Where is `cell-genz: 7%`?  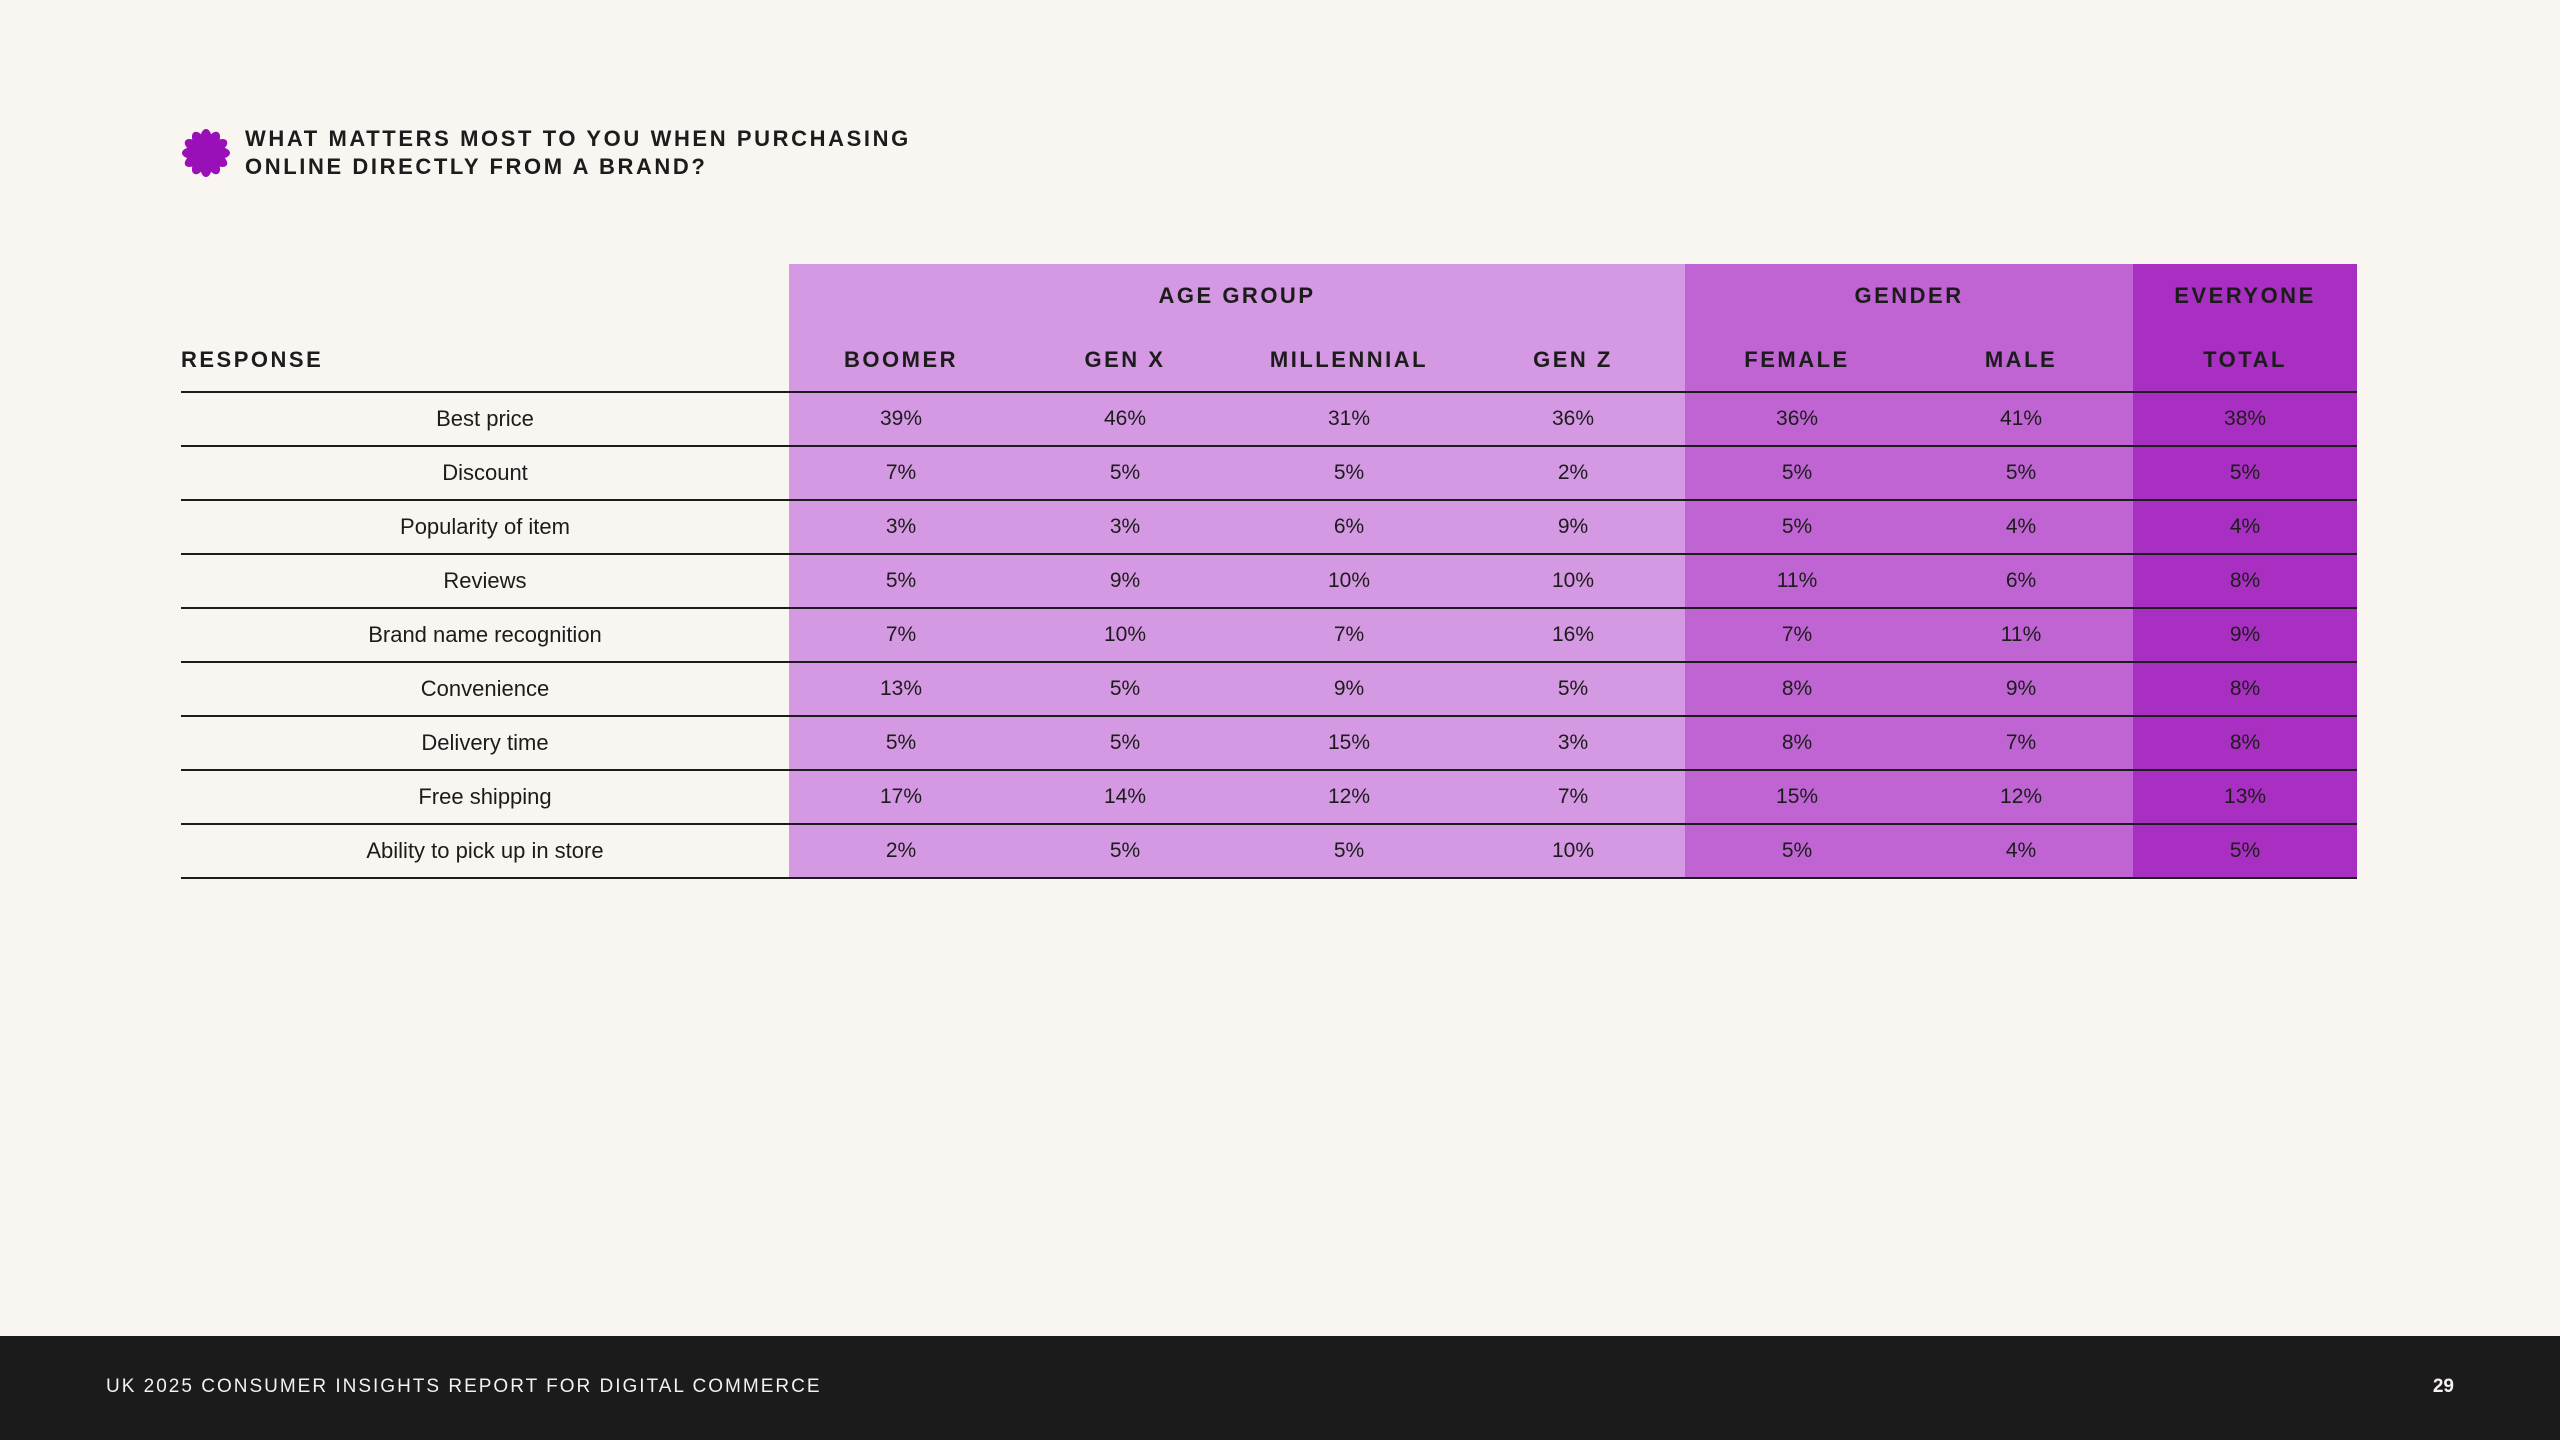 cell-genz: 7% is located at coordinates (1573, 797).